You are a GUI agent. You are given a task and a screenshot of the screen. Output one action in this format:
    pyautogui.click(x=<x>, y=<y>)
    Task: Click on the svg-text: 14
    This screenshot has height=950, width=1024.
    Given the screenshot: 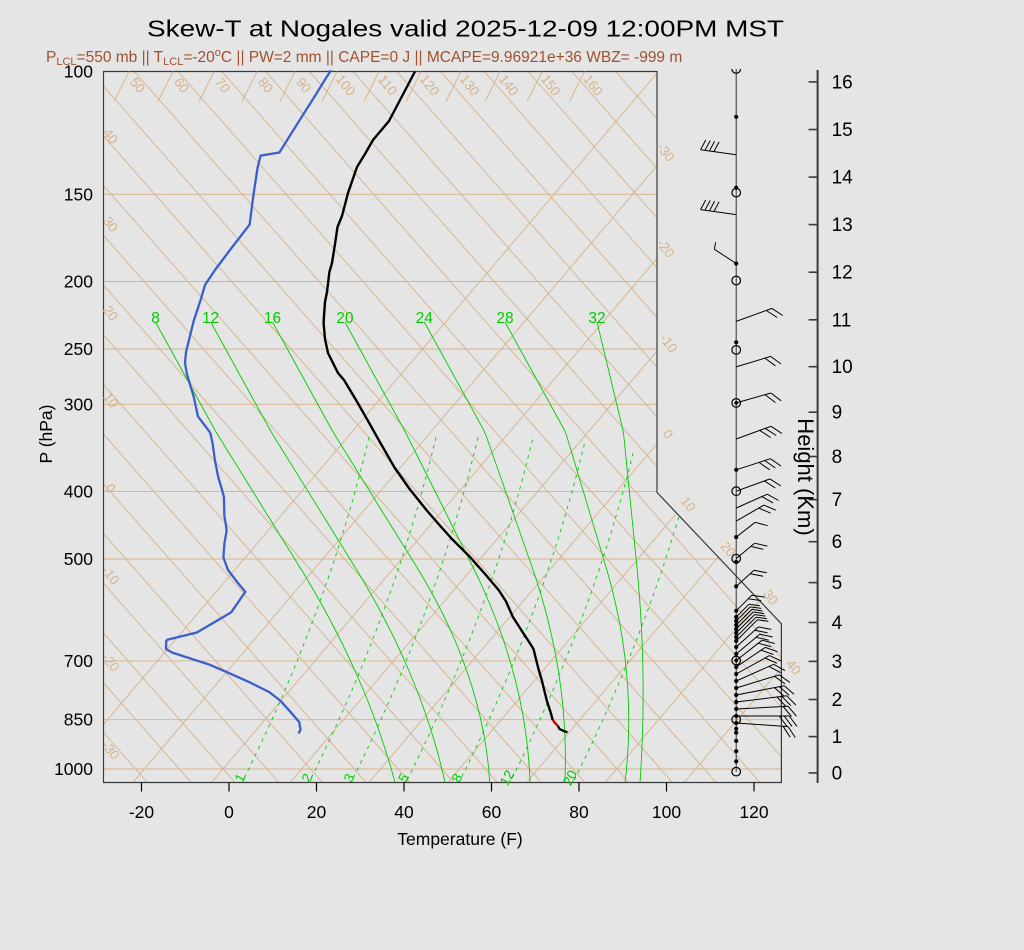 What is the action you would take?
    pyautogui.click(x=843, y=178)
    